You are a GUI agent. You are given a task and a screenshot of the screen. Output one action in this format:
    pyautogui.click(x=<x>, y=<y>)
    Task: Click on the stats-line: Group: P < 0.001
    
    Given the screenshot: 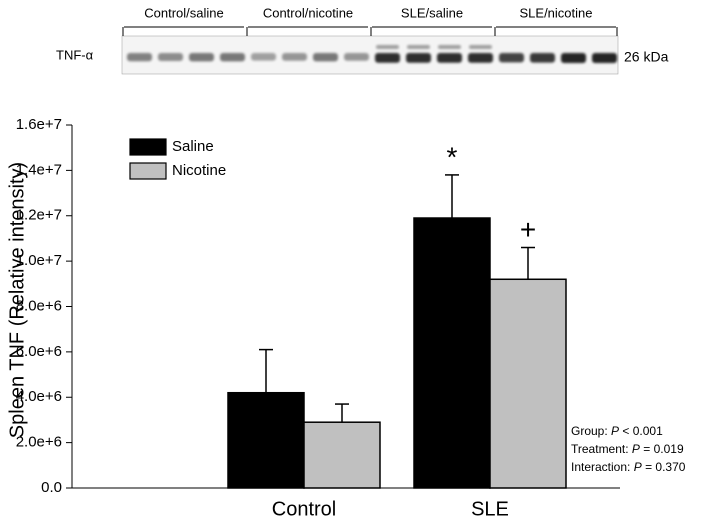 What is the action you would take?
    pyautogui.click(x=617, y=431)
    